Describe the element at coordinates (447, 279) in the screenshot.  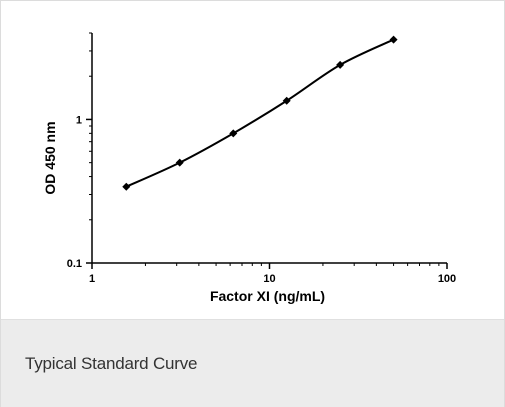
I see `x-tick-label: 100` at that location.